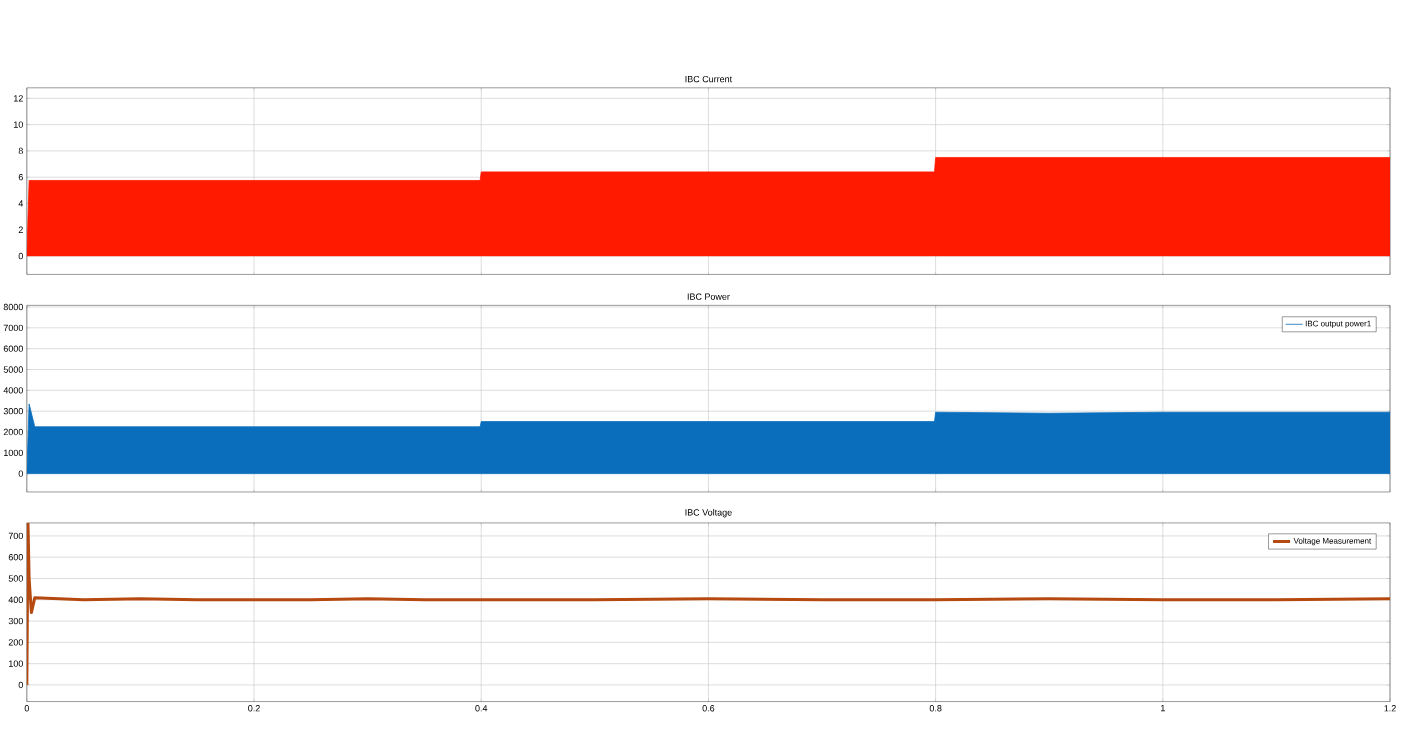 Image resolution: width=1406 pixels, height=743 pixels. What do you see at coordinates (26, 708) in the screenshot?
I see `x-tick-label: 0` at bounding box center [26, 708].